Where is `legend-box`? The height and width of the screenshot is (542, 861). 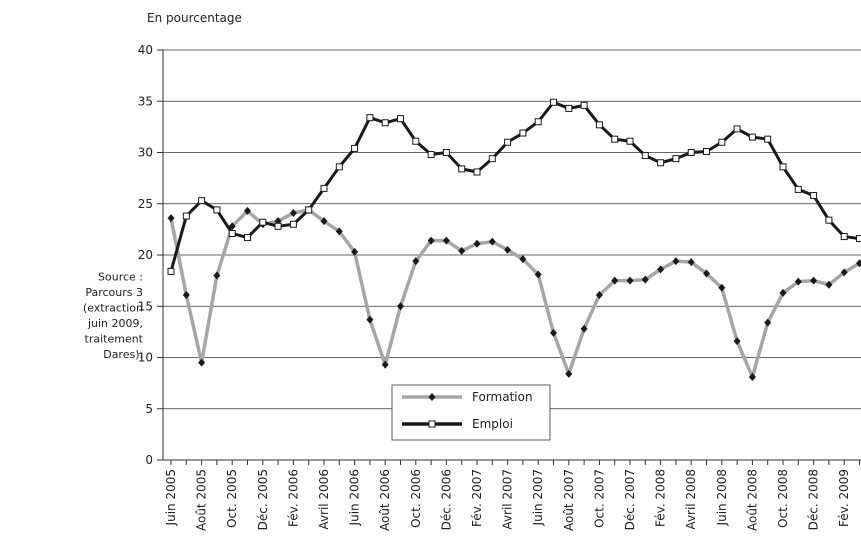
legend-box is located at coordinates (471, 412).